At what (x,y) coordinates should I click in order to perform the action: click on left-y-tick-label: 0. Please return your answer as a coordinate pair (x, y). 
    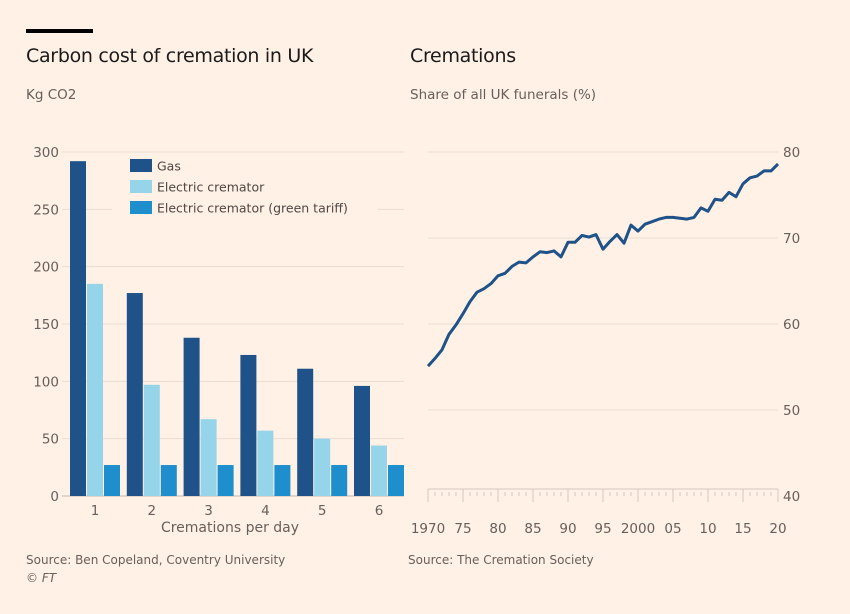
    Looking at the image, I should click on (54, 497).